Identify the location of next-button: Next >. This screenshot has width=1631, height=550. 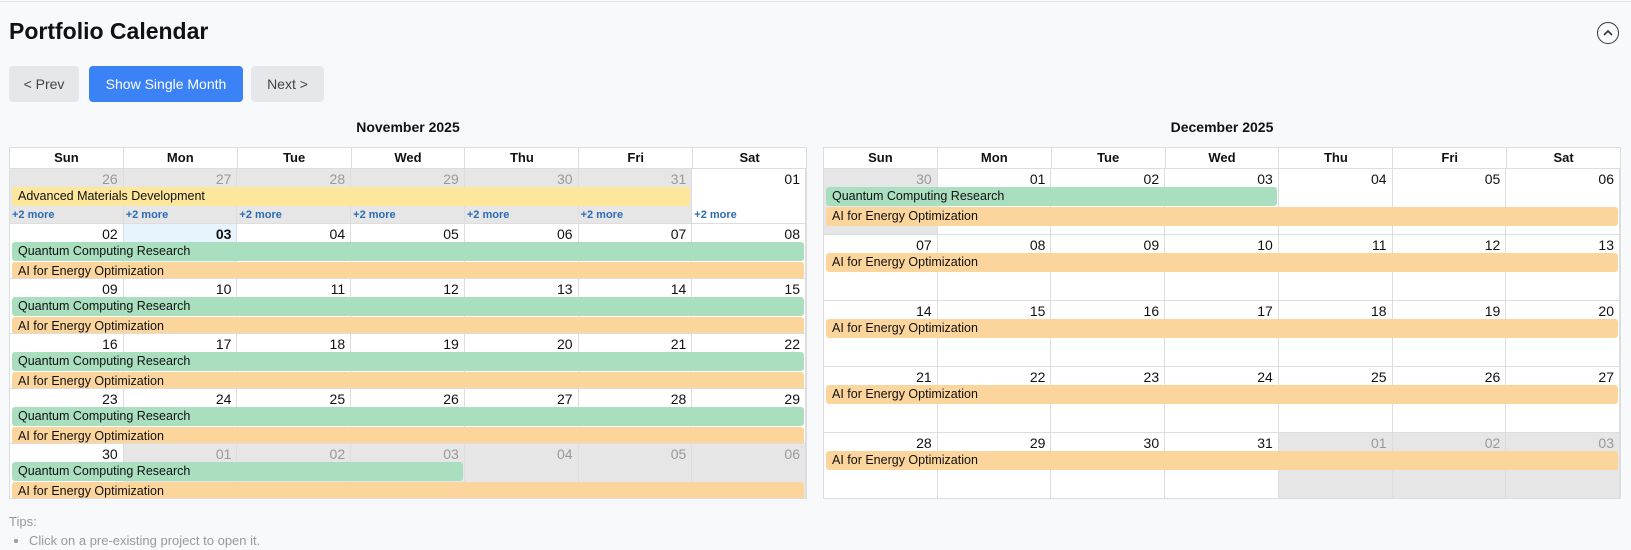
(287, 84).